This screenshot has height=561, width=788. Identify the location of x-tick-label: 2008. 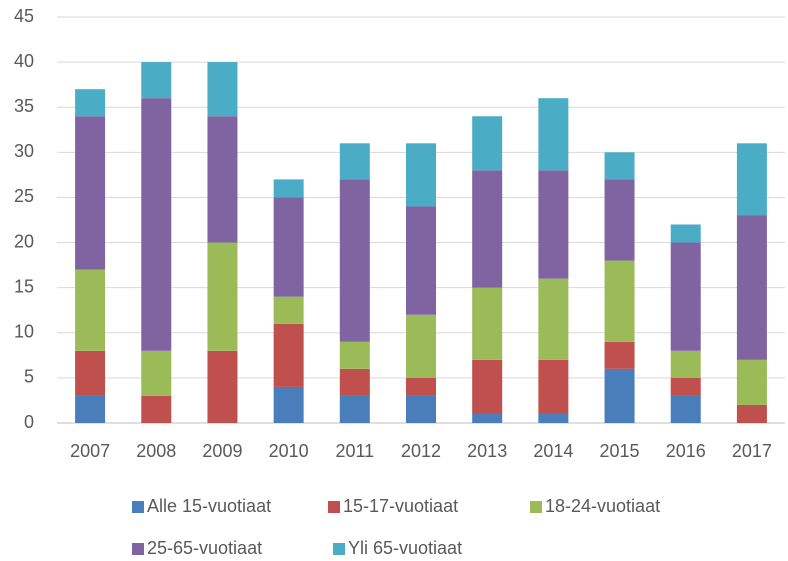
(156, 451).